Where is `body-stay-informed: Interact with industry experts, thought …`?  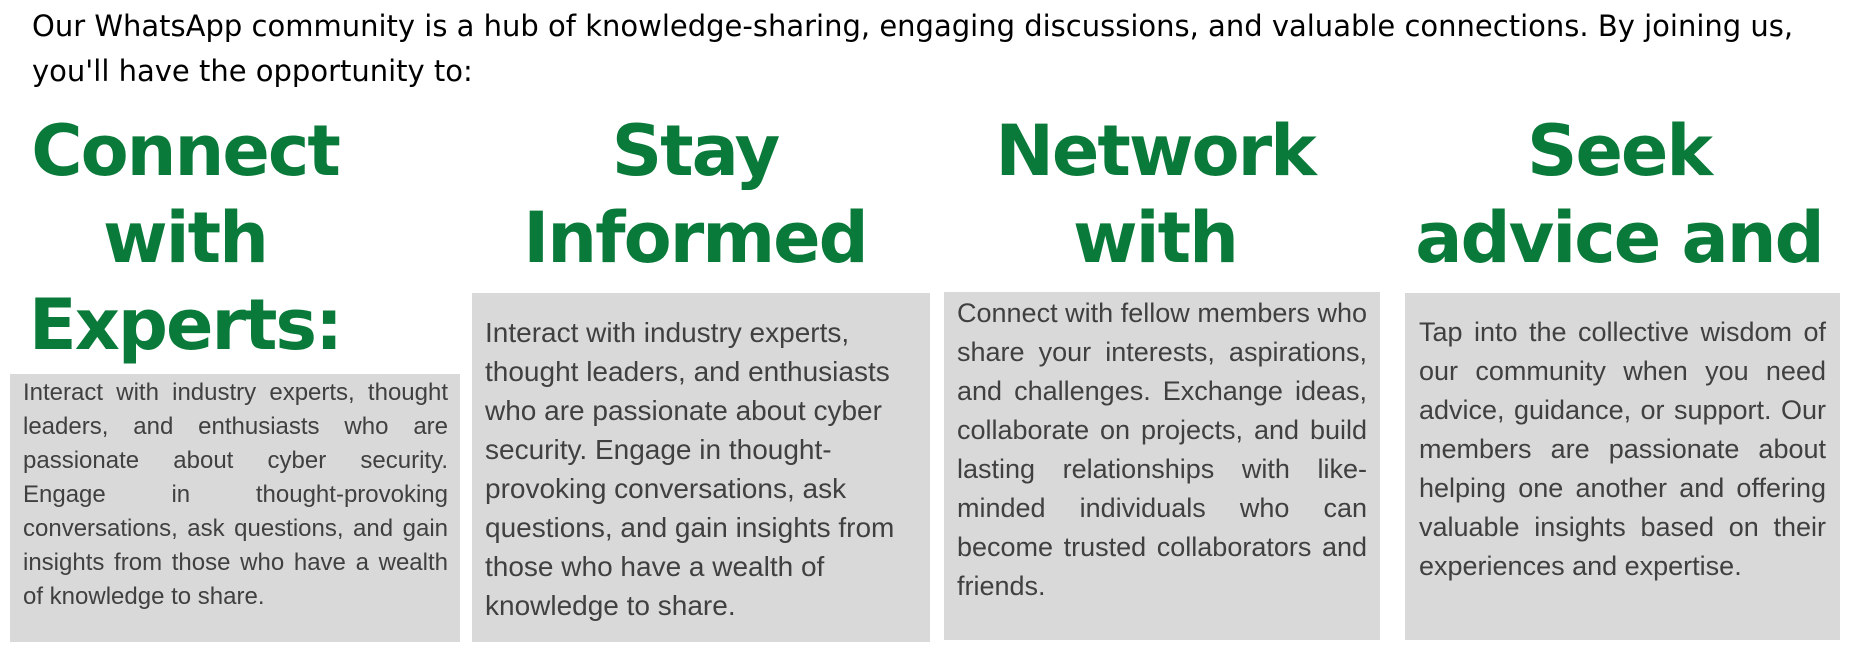 body-stay-informed: Interact with industry experts, thought … is located at coordinates (701, 467).